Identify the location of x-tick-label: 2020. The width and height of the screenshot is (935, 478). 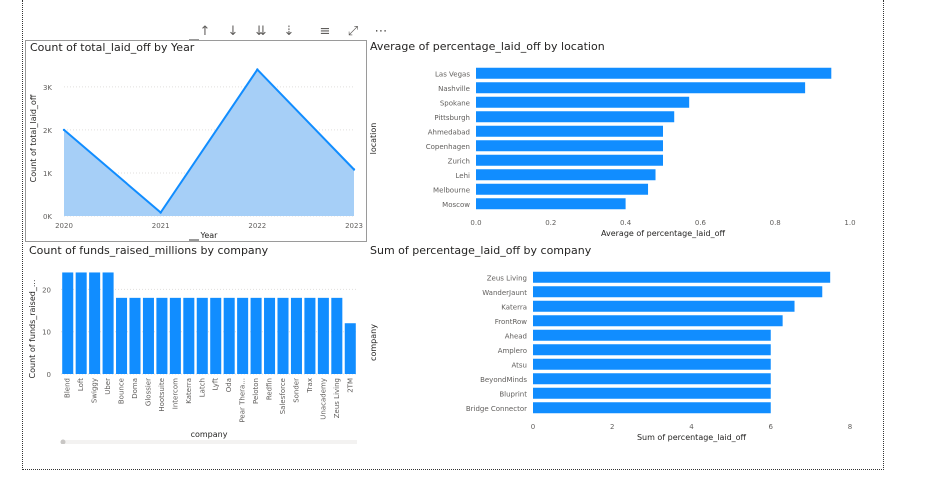
(64, 226).